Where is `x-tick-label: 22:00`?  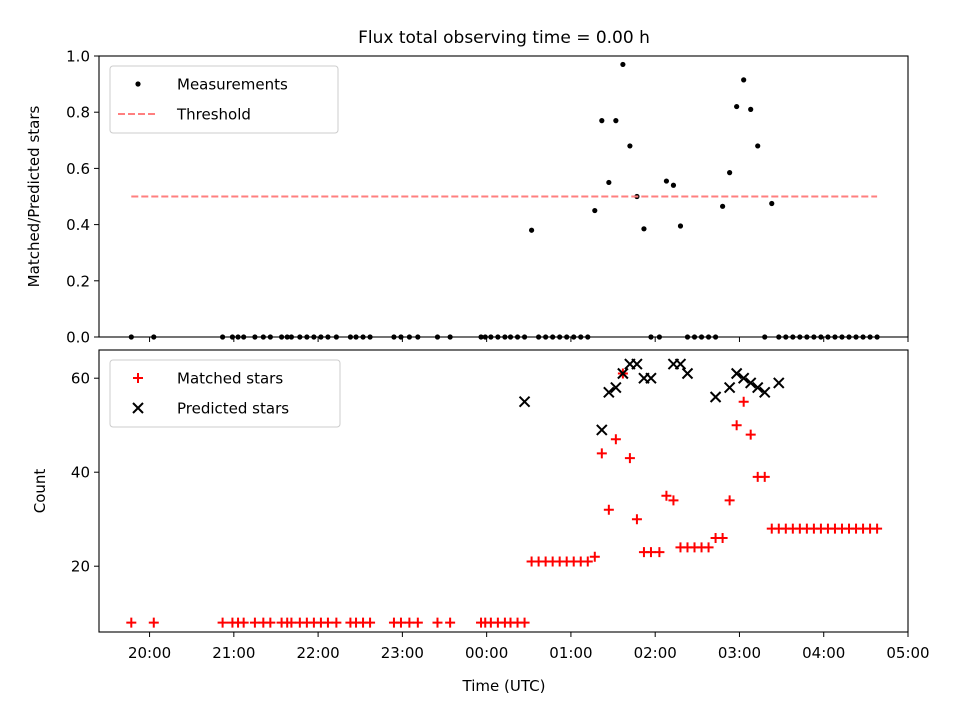 x-tick-label: 22:00 is located at coordinates (317, 653).